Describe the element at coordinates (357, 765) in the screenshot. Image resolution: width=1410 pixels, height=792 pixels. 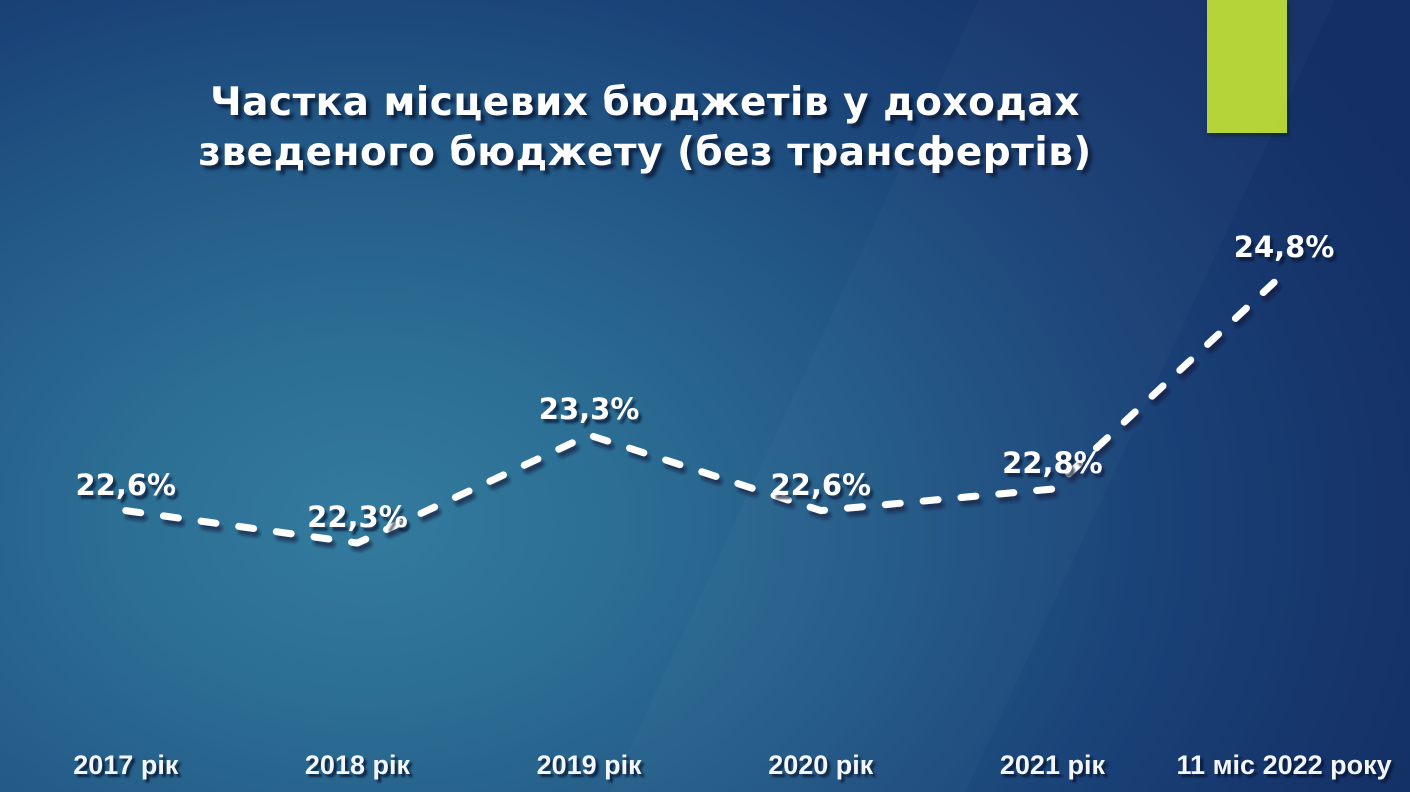
I see `x-axis-label-2018: 2018 рік` at that location.